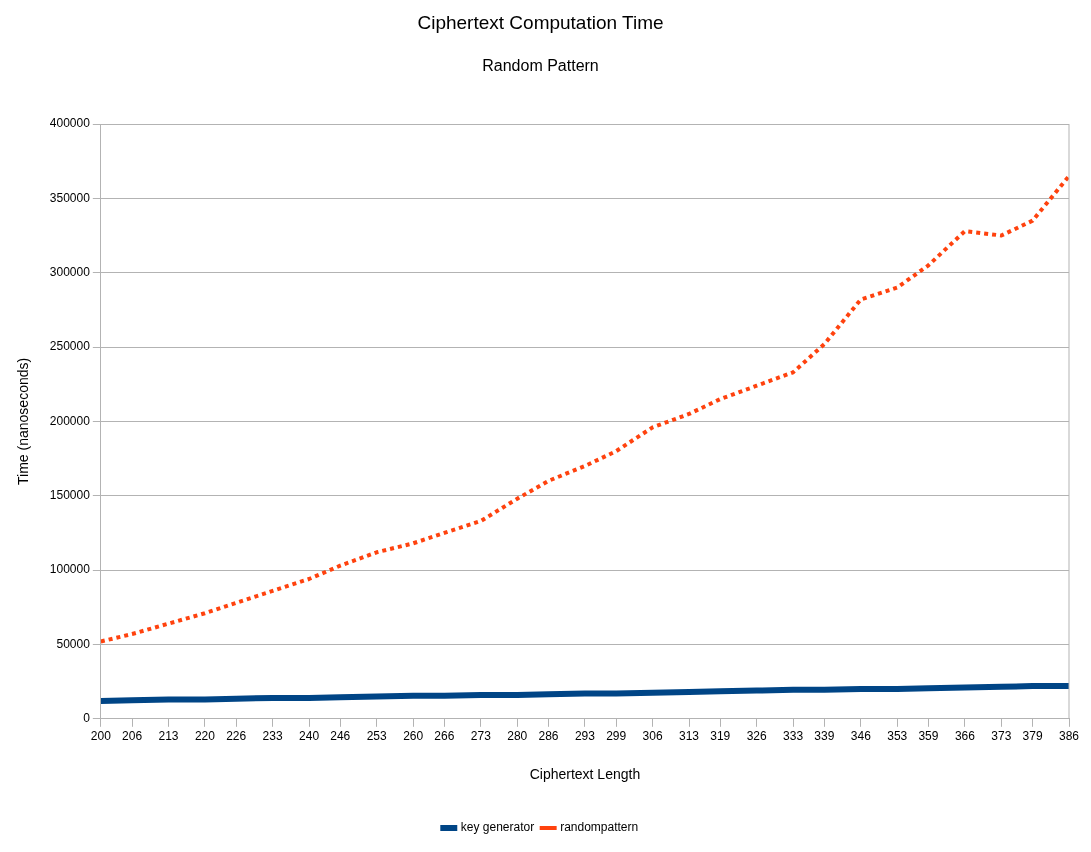  What do you see at coordinates (87, 718) in the screenshot?
I see `y-tick-label: 0` at bounding box center [87, 718].